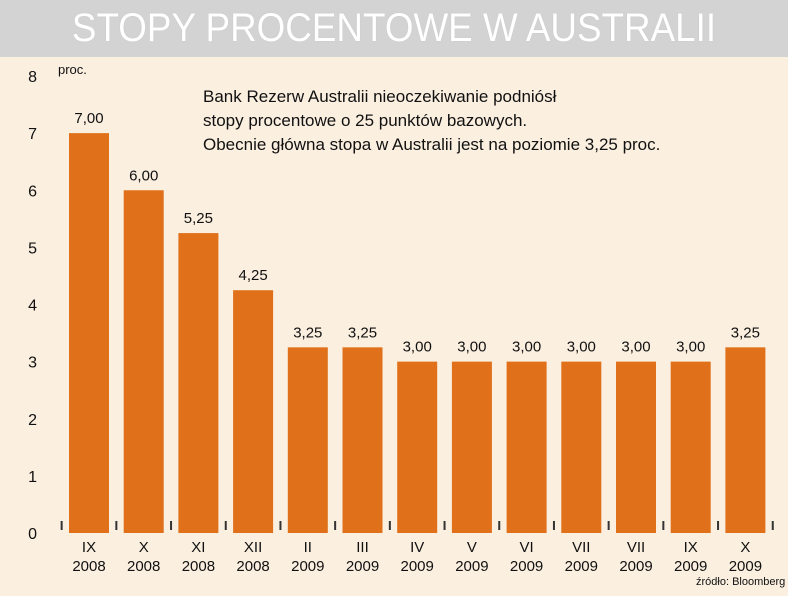 This screenshot has height=596, width=788. I want to click on bar-value-label: 4,25, so click(252, 275).